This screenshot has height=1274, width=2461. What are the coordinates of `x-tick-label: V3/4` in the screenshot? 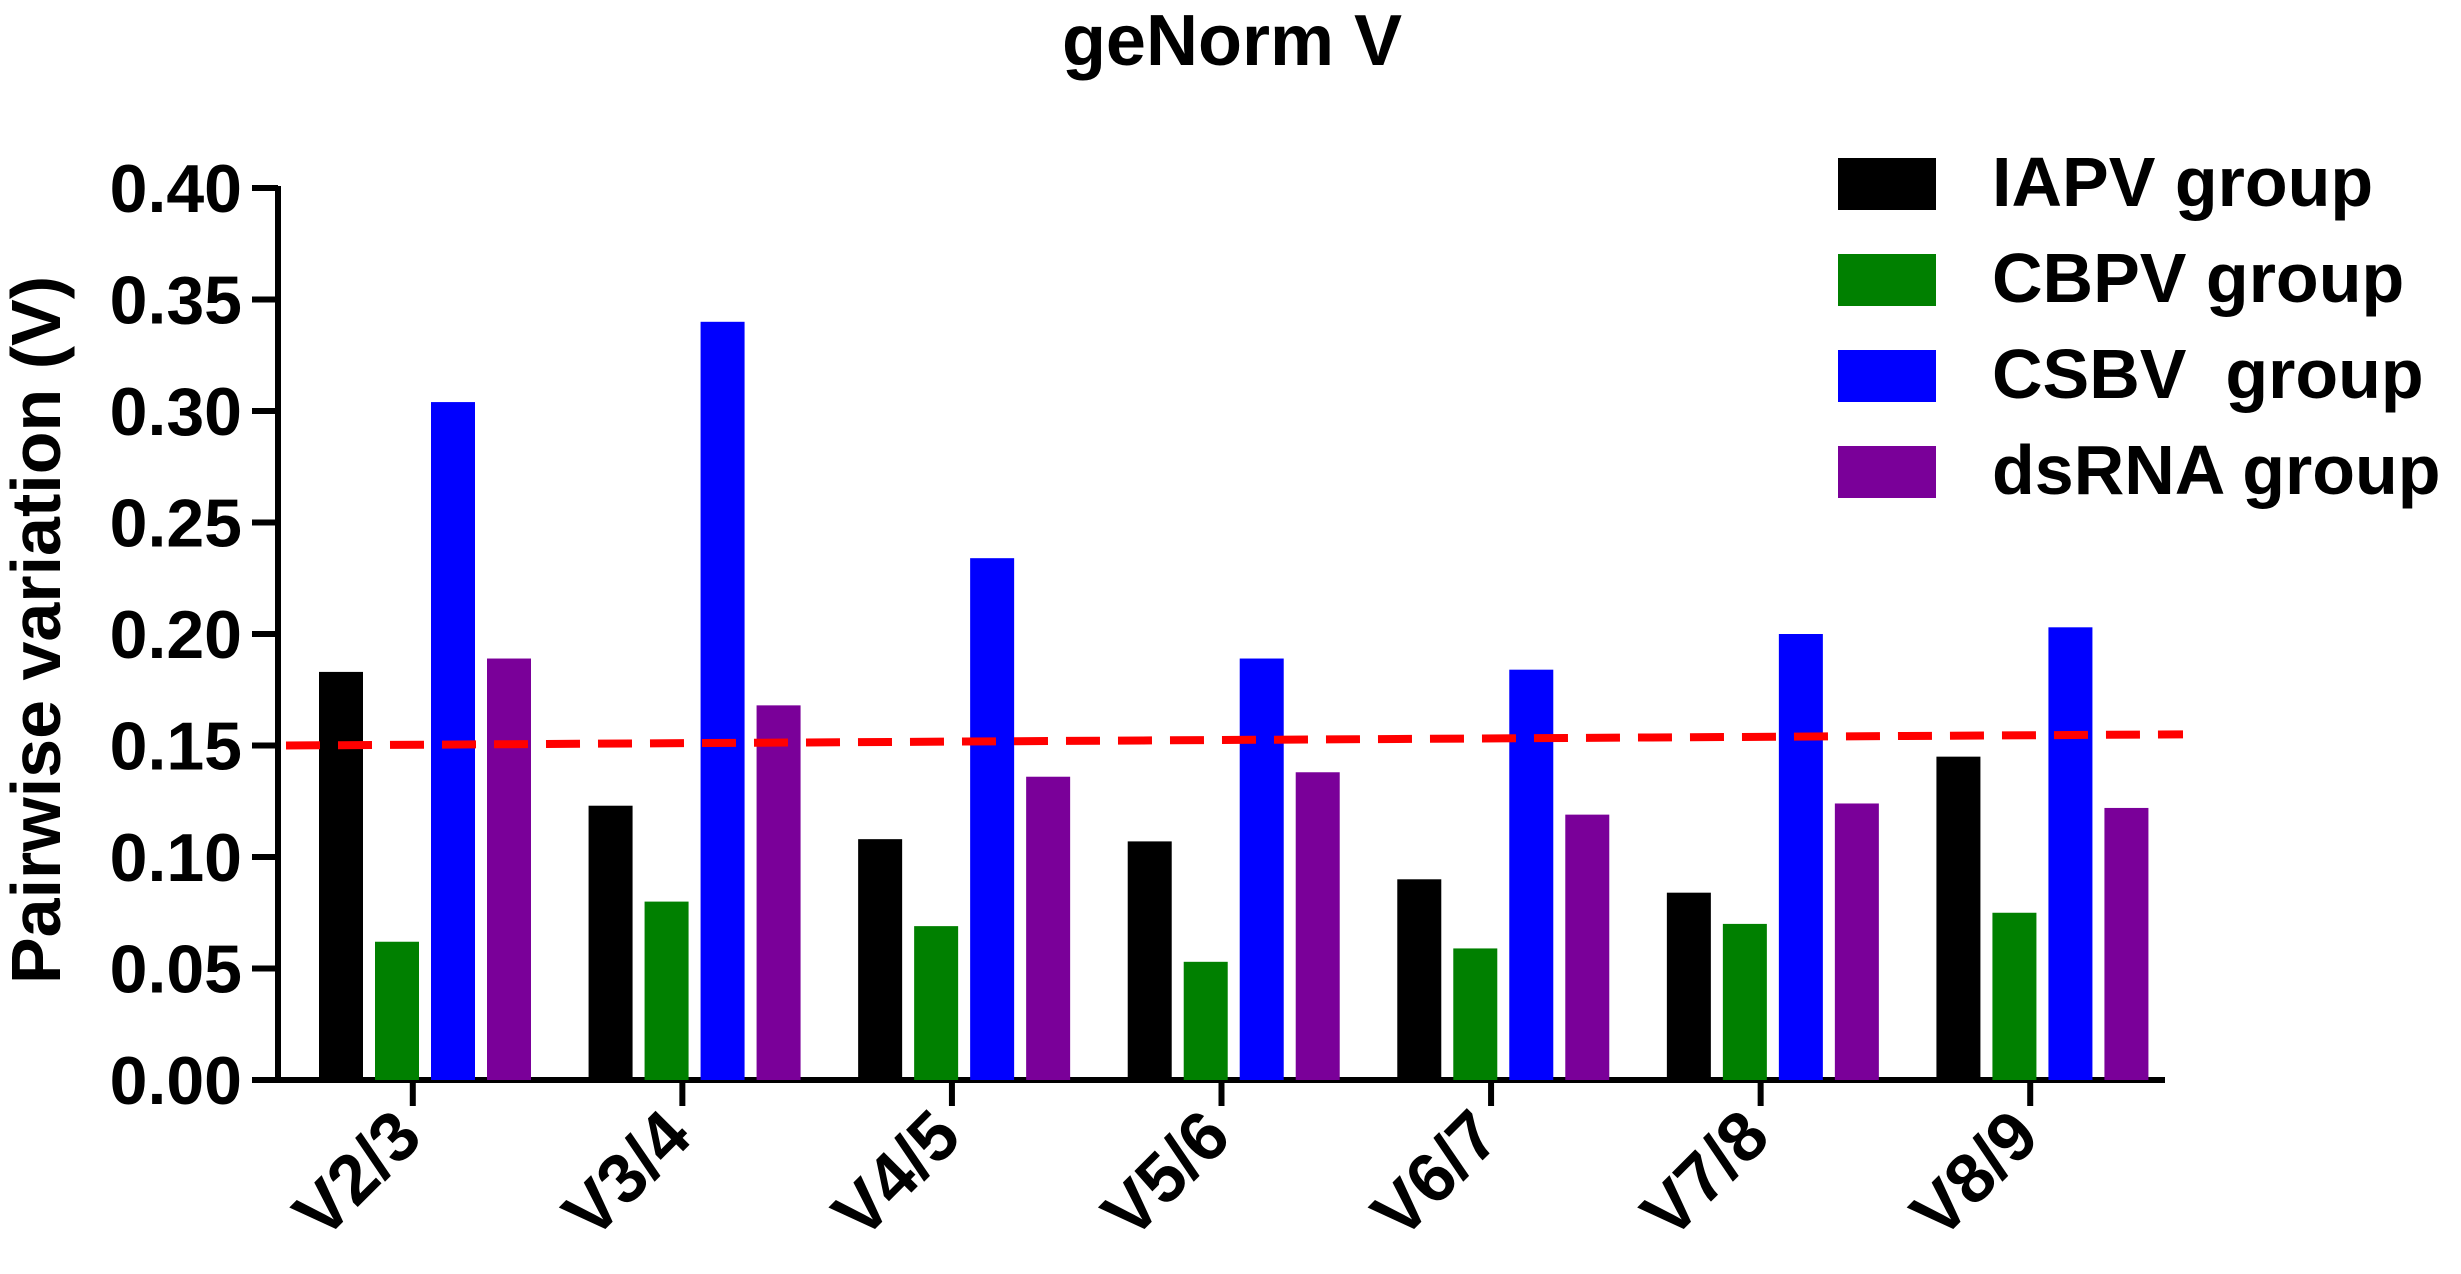 It's located at (626, 1173).